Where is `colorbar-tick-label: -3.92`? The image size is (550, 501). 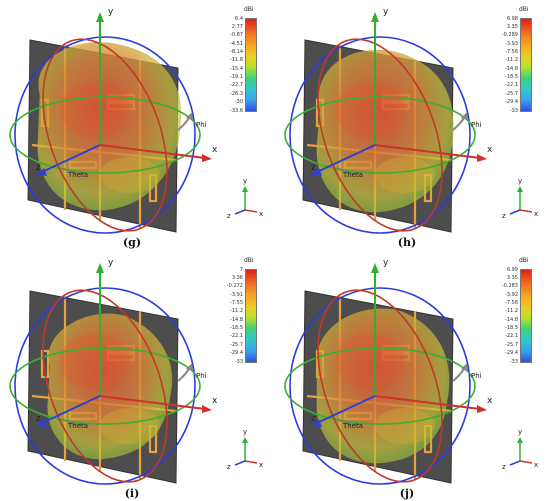
colorbar-tick-label: -3.92 is located at coordinates (511, 294).